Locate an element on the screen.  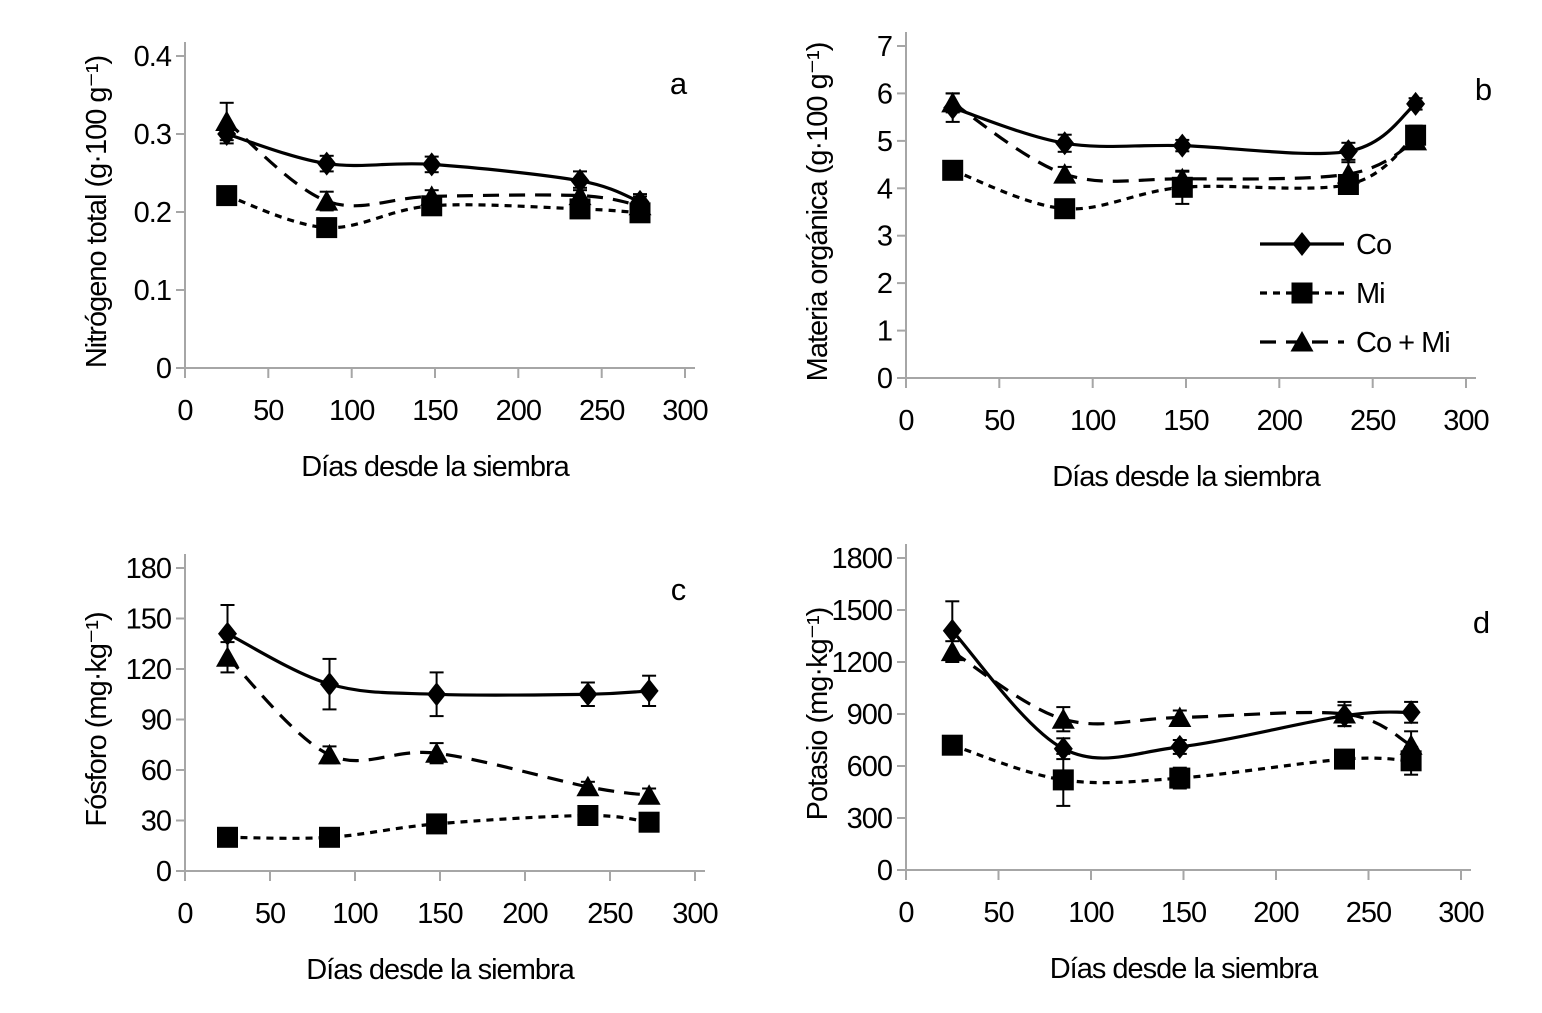
y-tick-label: 4 is located at coordinates (885, 189).